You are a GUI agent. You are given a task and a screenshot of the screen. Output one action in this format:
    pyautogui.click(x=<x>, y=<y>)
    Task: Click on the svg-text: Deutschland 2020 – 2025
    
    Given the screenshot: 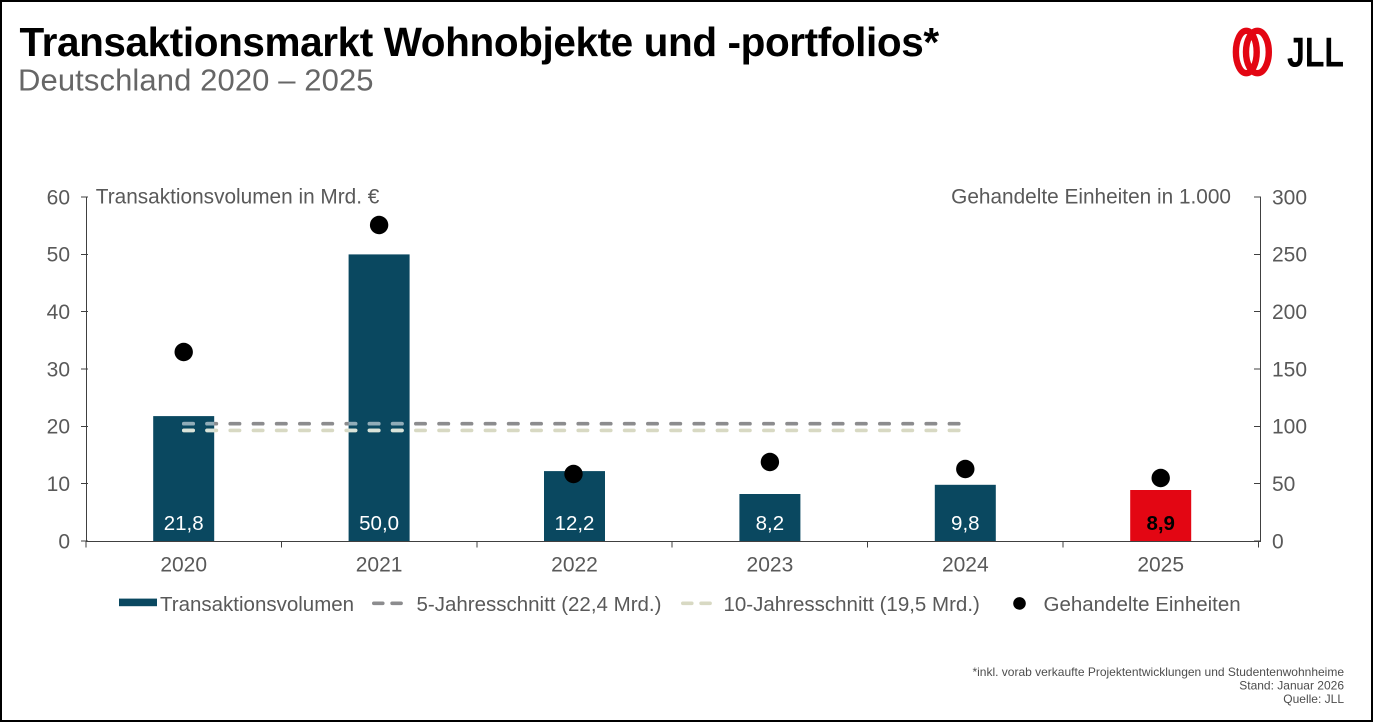 What is the action you would take?
    pyautogui.click(x=196, y=80)
    